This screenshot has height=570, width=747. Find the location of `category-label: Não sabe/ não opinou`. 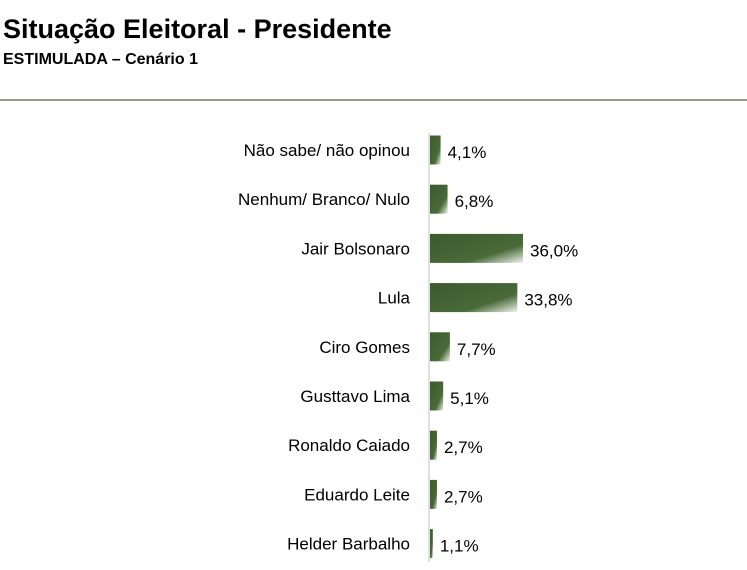

category-label: Não sabe/ não opinou is located at coordinates (327, 150).